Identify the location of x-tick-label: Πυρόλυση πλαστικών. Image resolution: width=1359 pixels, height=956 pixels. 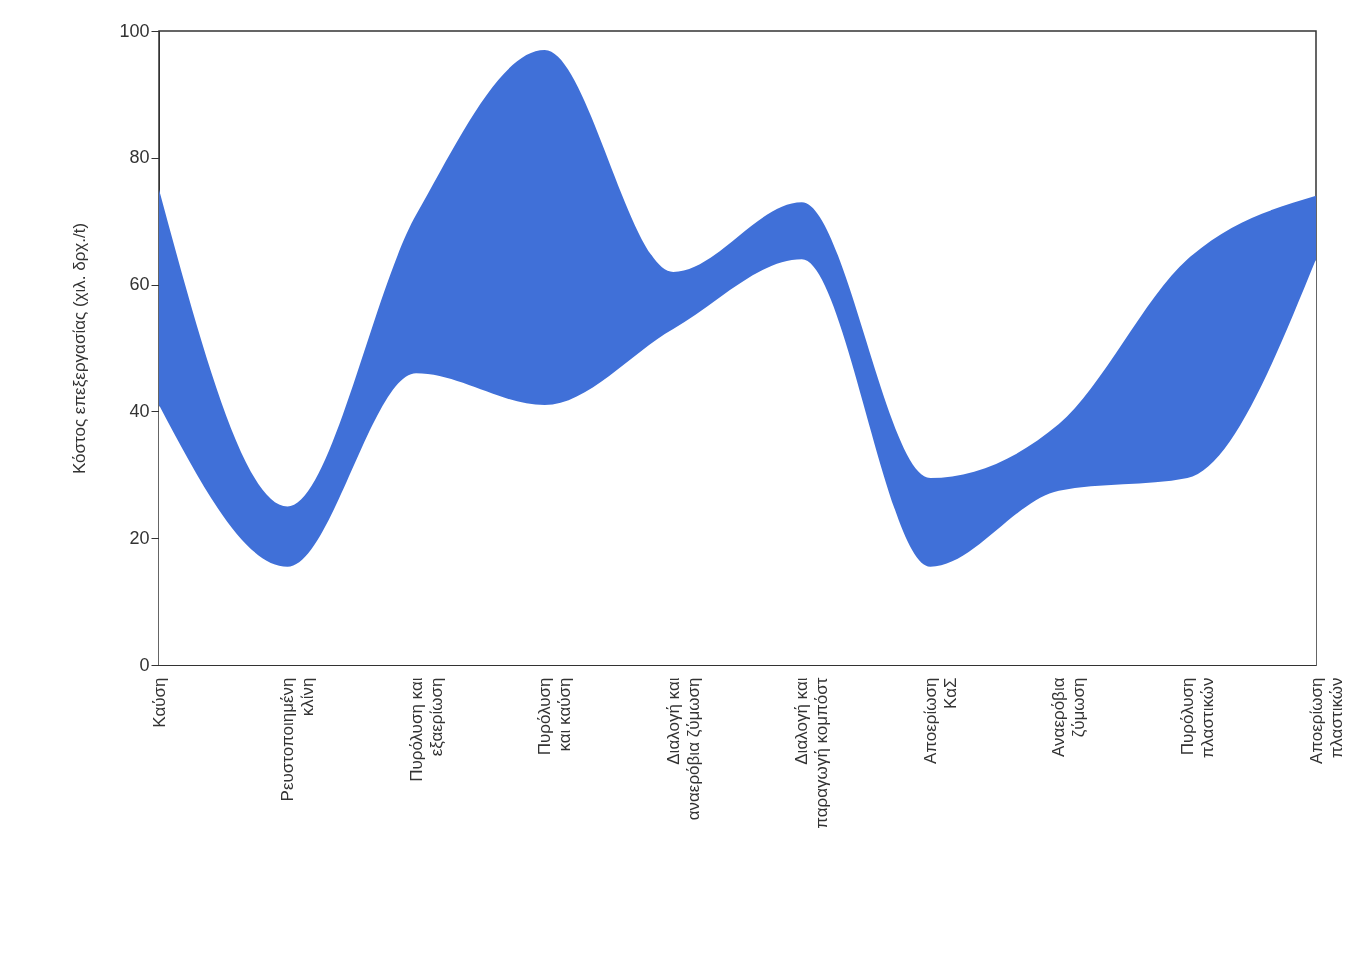
(1197, 718).